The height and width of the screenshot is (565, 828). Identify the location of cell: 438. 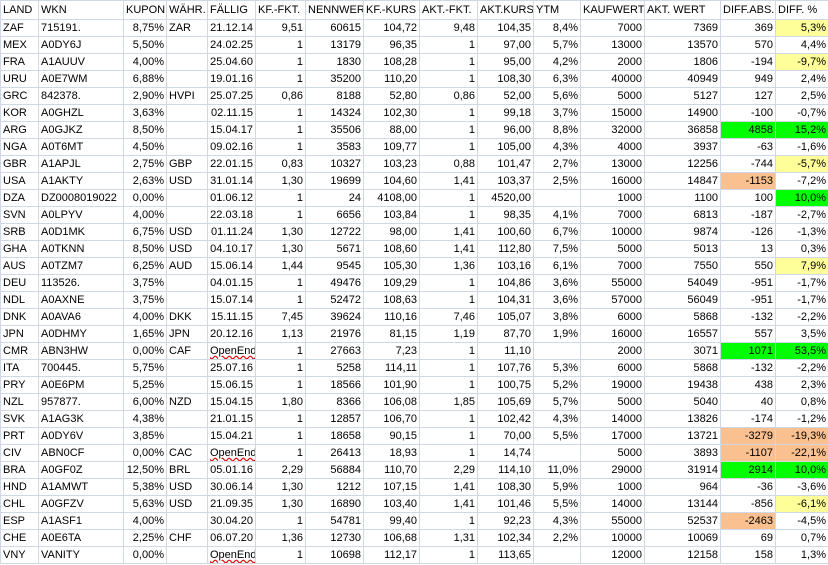
(748, 385).